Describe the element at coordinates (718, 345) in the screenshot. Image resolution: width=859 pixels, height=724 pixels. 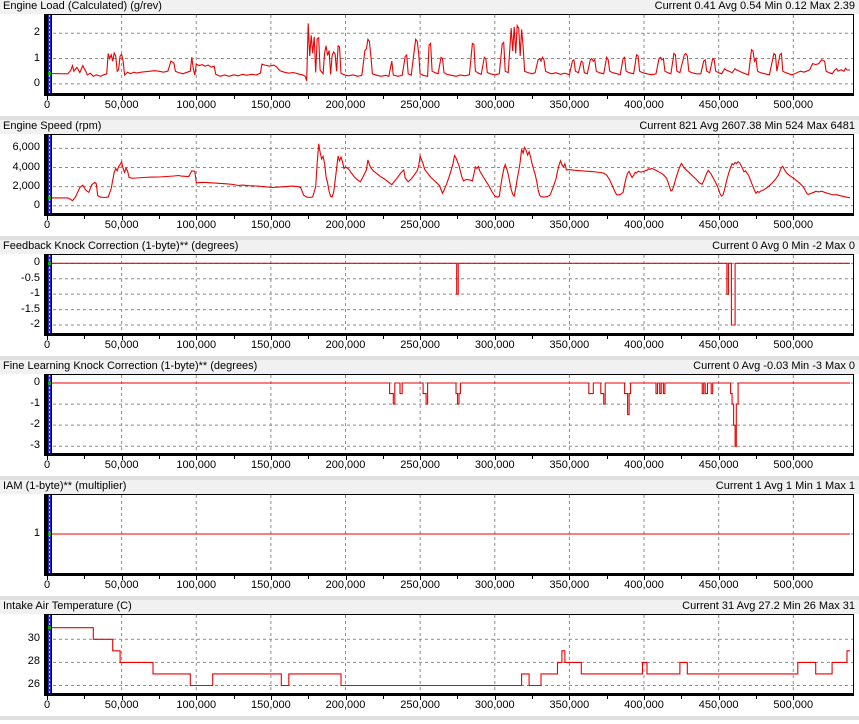
I see `x-tick-label: 450,000` at that location.